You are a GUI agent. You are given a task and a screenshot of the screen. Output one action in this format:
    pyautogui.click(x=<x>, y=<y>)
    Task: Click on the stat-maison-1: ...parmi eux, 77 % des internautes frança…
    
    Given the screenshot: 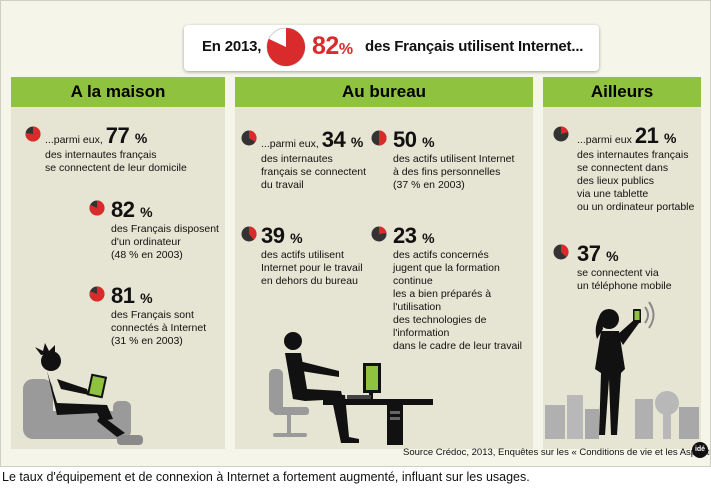 What is the action you would take?
    pyautogui.click(x=124, y=149)
    